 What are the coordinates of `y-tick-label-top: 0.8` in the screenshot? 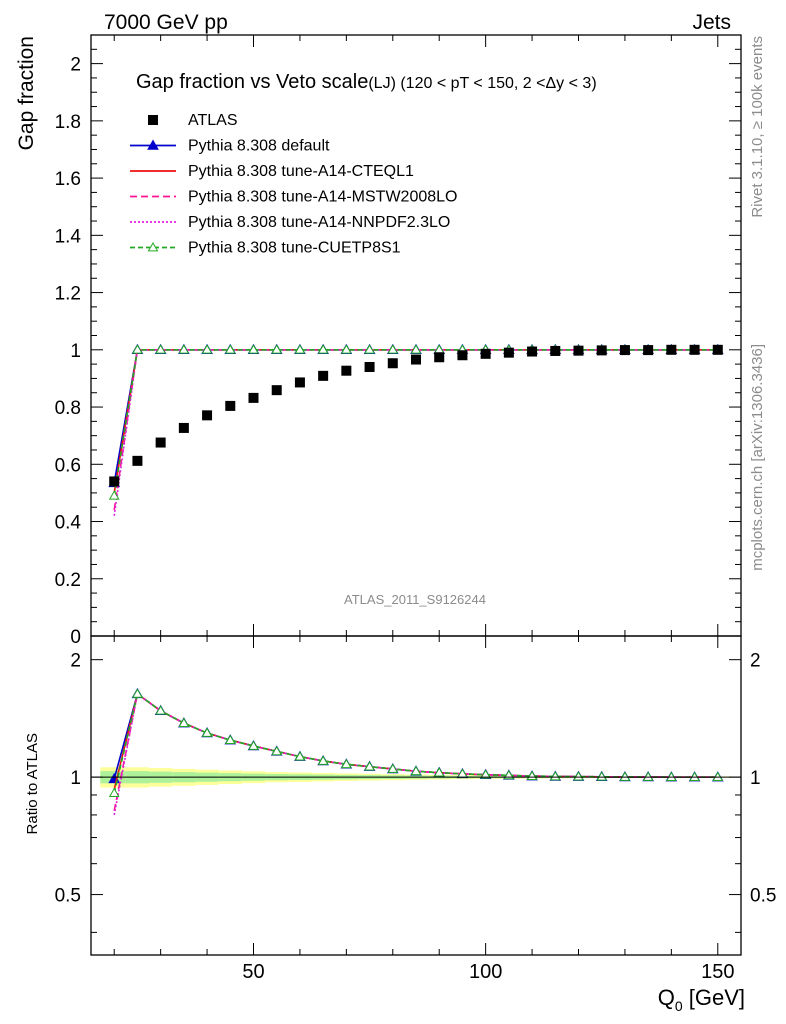 It's located at (68, 408).